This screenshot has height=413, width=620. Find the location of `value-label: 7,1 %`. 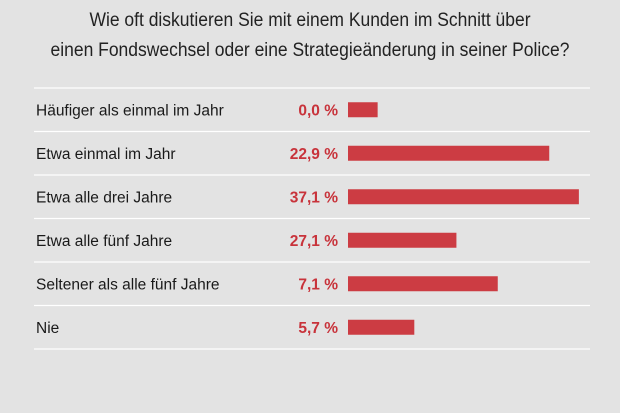

value-label: 7,1 % is located at coordinates (318, 284).